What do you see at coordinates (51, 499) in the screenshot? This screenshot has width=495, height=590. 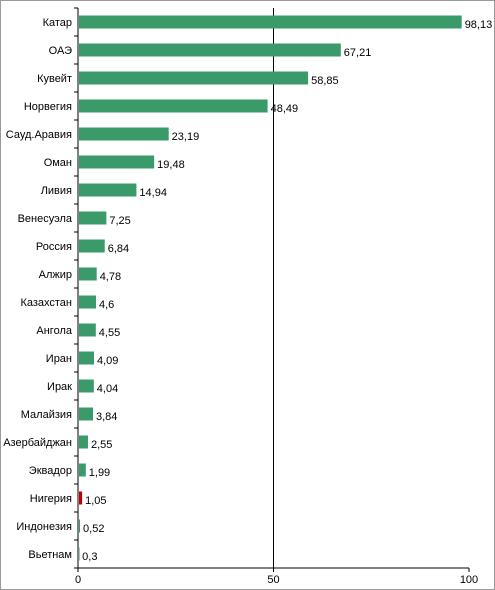 I see `category-label: Нигерия` at bounding box center [51, 499].